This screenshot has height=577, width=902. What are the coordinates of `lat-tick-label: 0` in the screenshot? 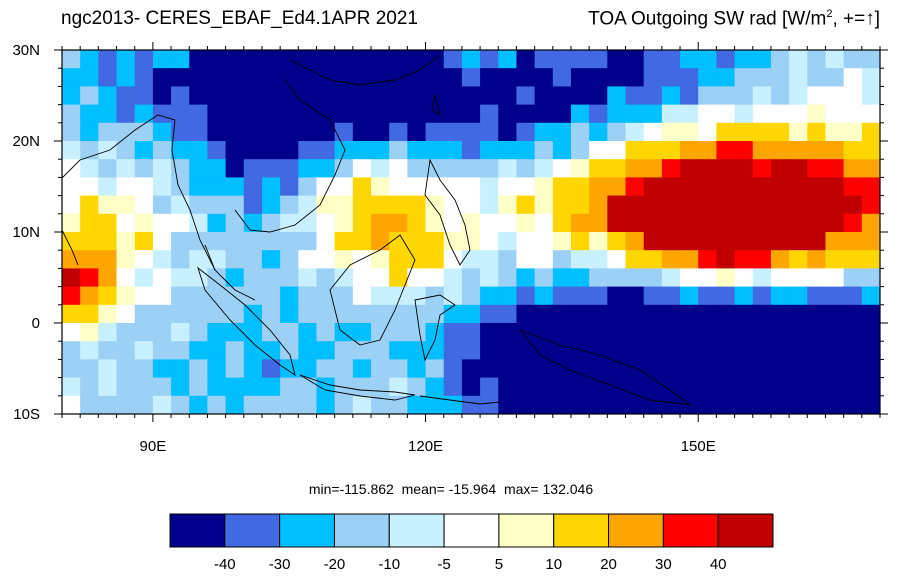 It's located at (36, 323).